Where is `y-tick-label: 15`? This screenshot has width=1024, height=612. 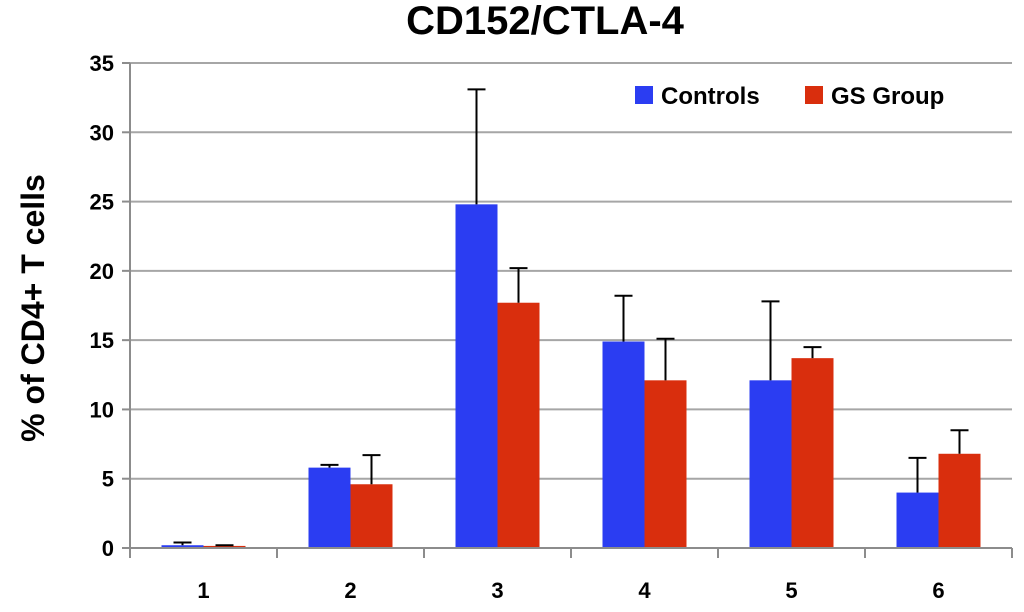
y-tick-label: 15 is located at coordinates (102, 340).